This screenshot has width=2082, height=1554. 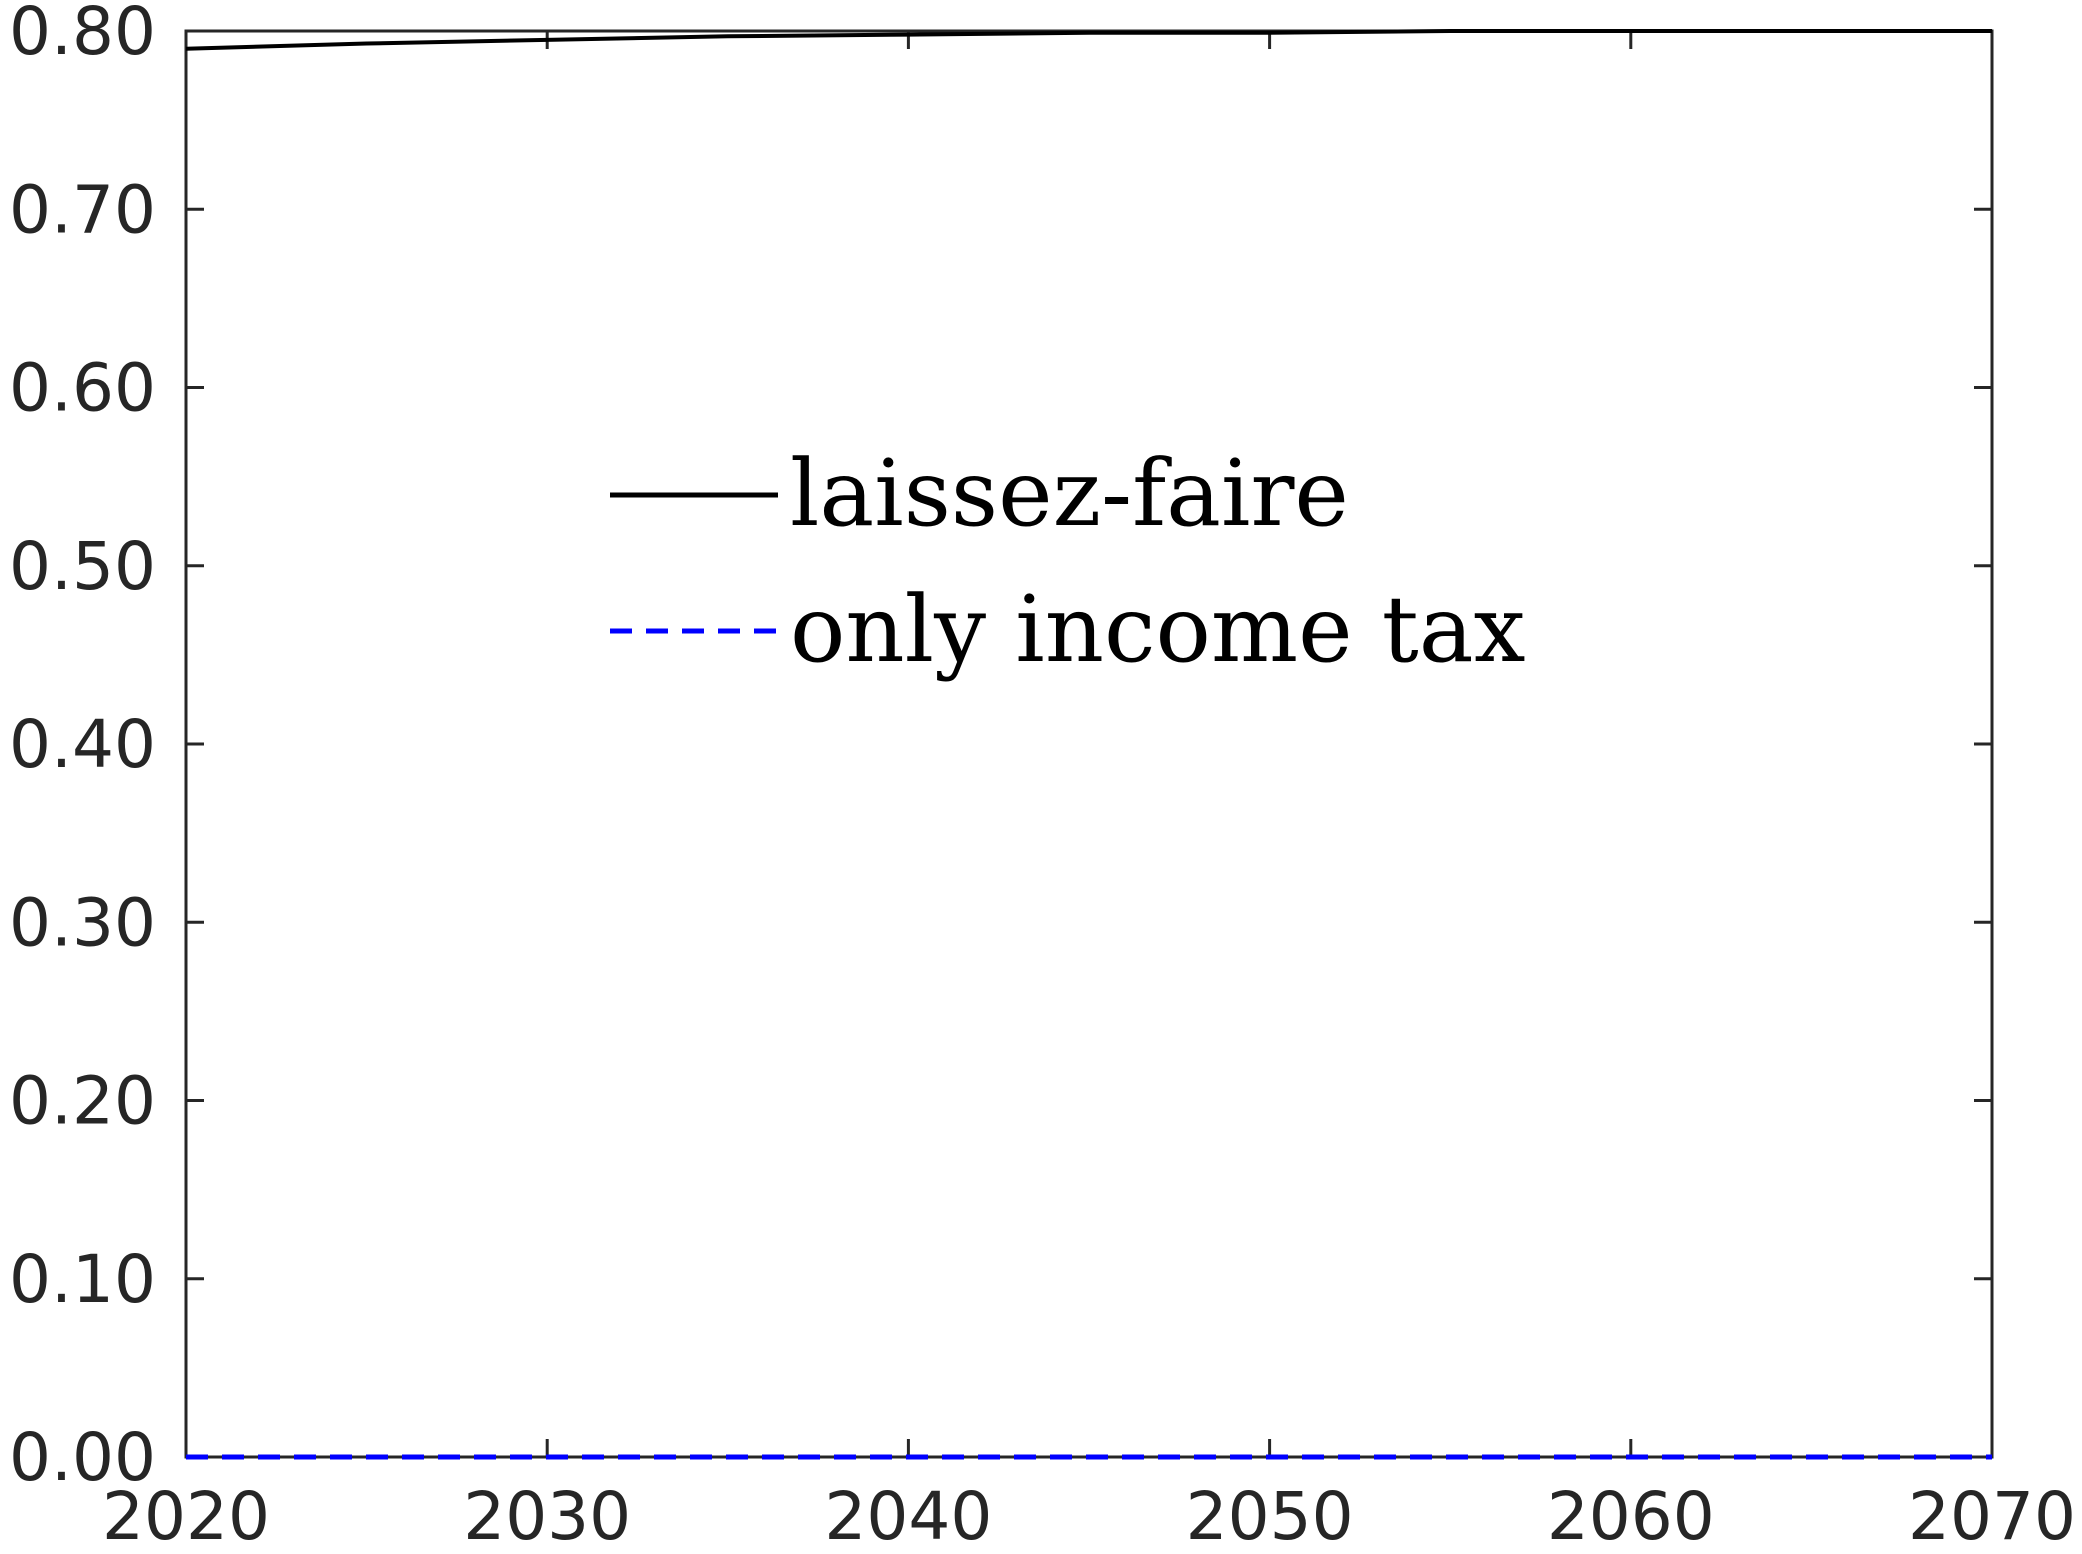 What do you see at coordinates (1270, 1516) in the screenshot?
I see `x-tick-label: 2050` at bounding box center [1270, 1516].